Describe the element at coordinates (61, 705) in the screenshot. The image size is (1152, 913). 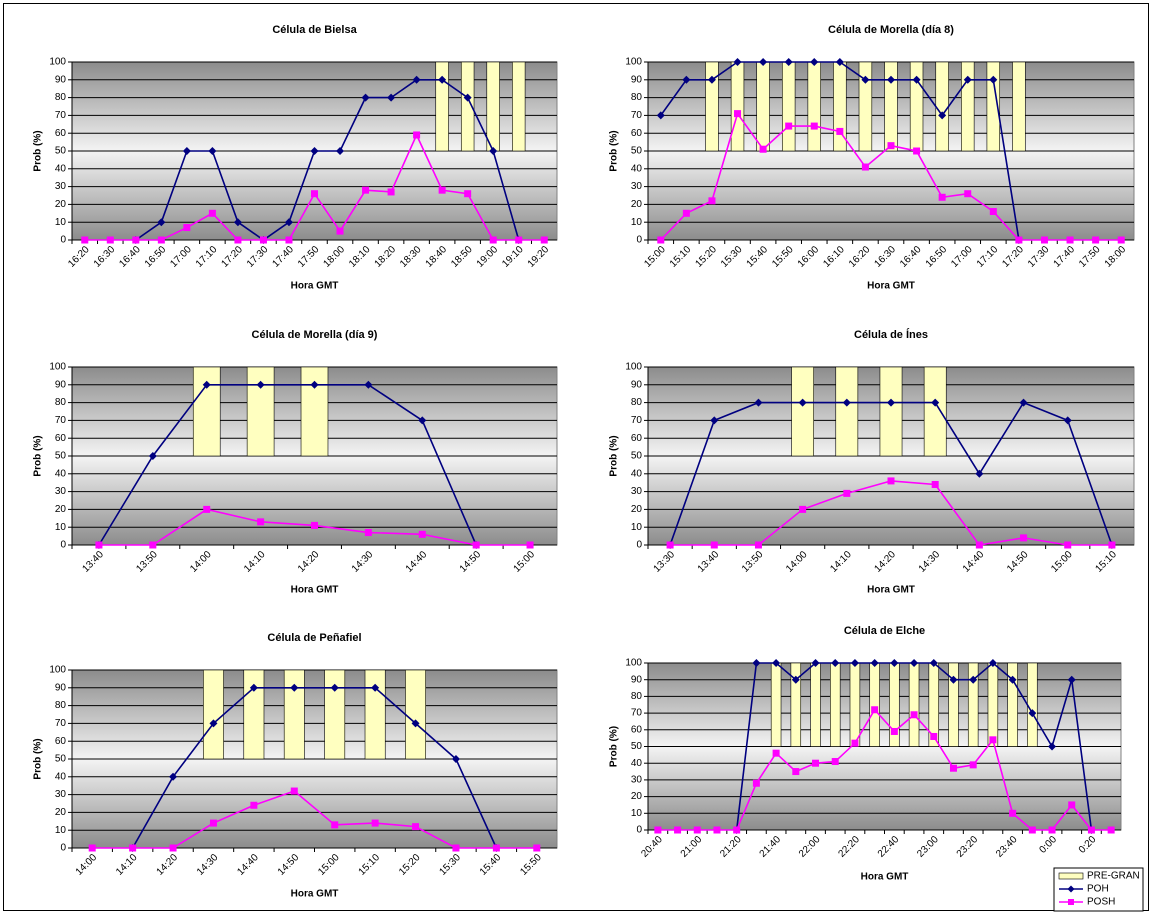
I see `y-tick-label: 80` at that location.